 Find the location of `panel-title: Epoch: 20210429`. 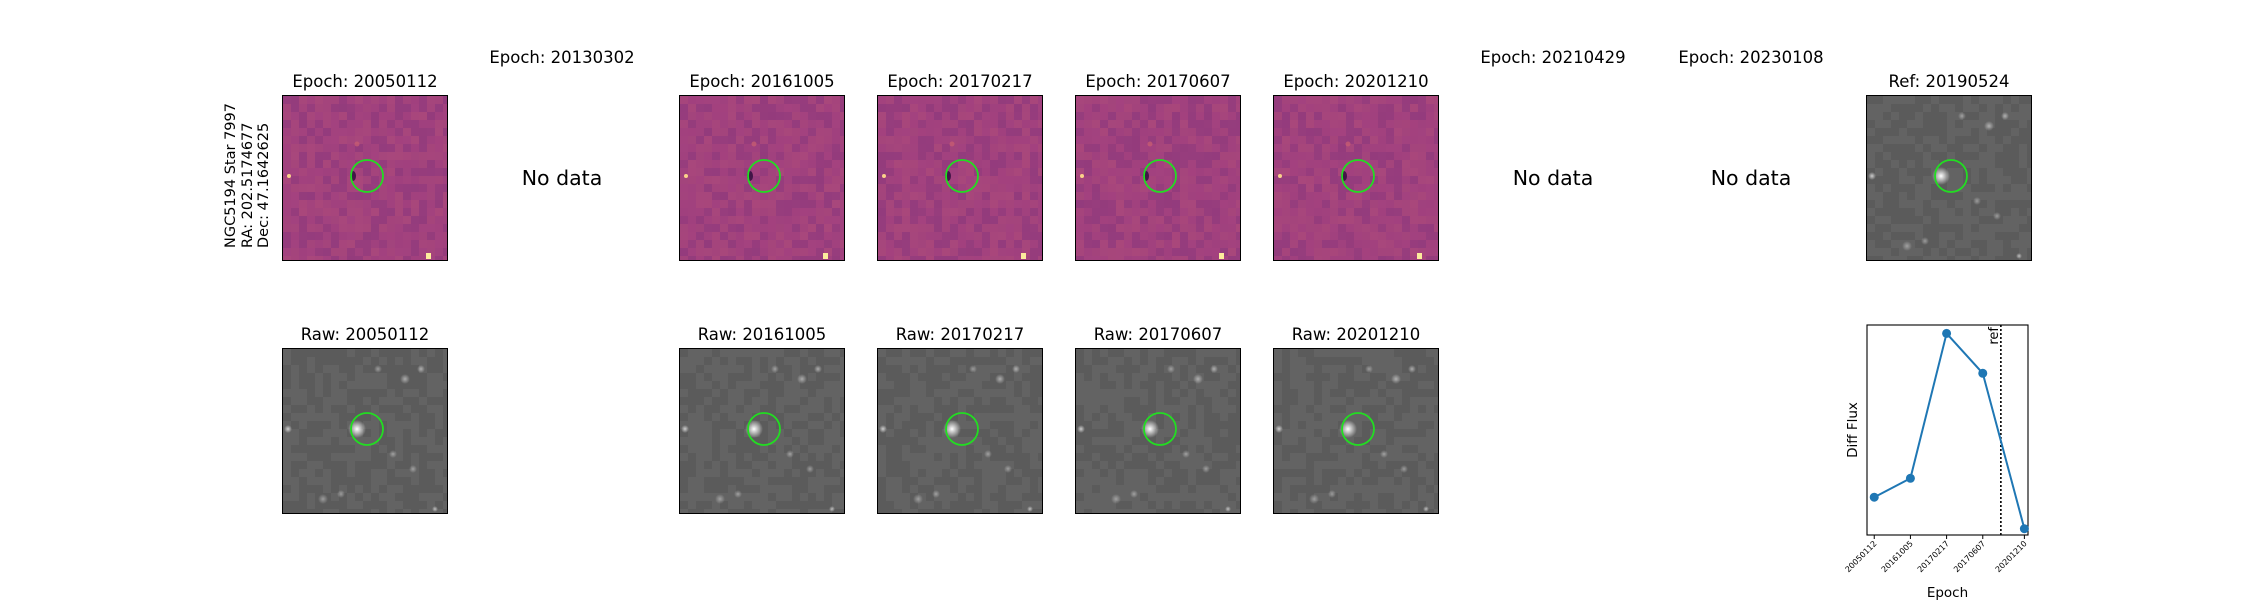

panel-title: Epoch: 20210429 is located at coordinates (1552, 57).